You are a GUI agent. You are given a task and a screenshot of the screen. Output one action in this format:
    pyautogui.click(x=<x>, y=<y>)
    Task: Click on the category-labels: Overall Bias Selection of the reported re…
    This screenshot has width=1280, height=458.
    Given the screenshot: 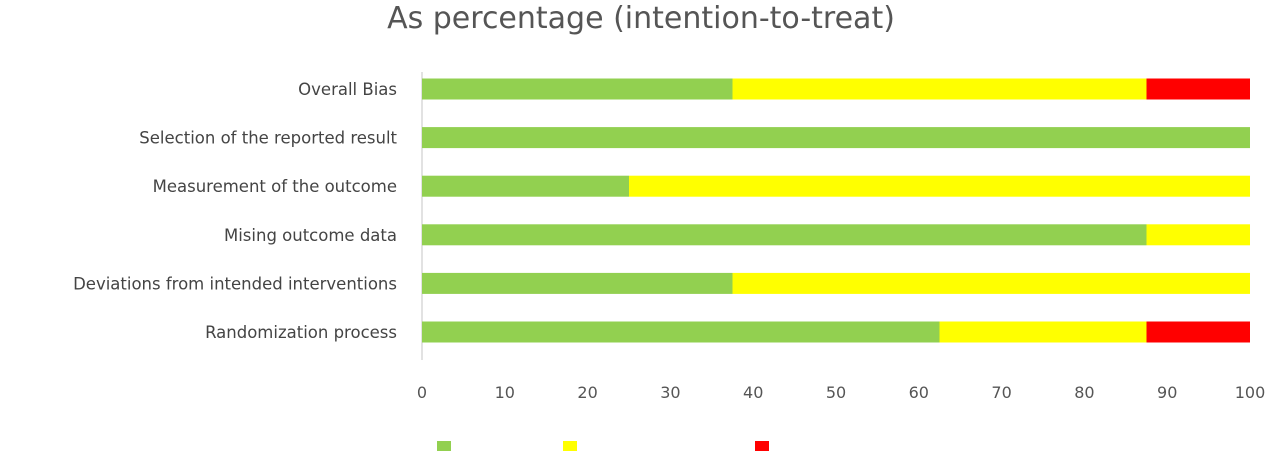 What is the action you would take?
    pyautogui.click(x=235, y=211)
    